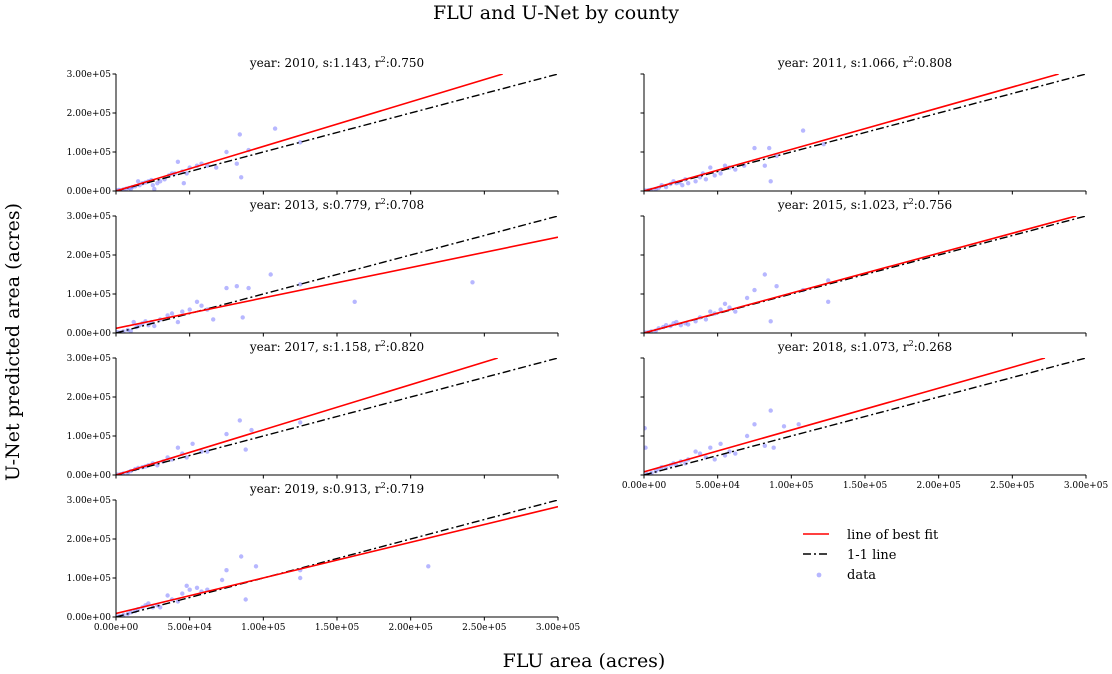 Image resolution: width=1112 pixels, height=674 pixels. I want to click on x-axis-label: FLU area (acres), so click(584, 661).